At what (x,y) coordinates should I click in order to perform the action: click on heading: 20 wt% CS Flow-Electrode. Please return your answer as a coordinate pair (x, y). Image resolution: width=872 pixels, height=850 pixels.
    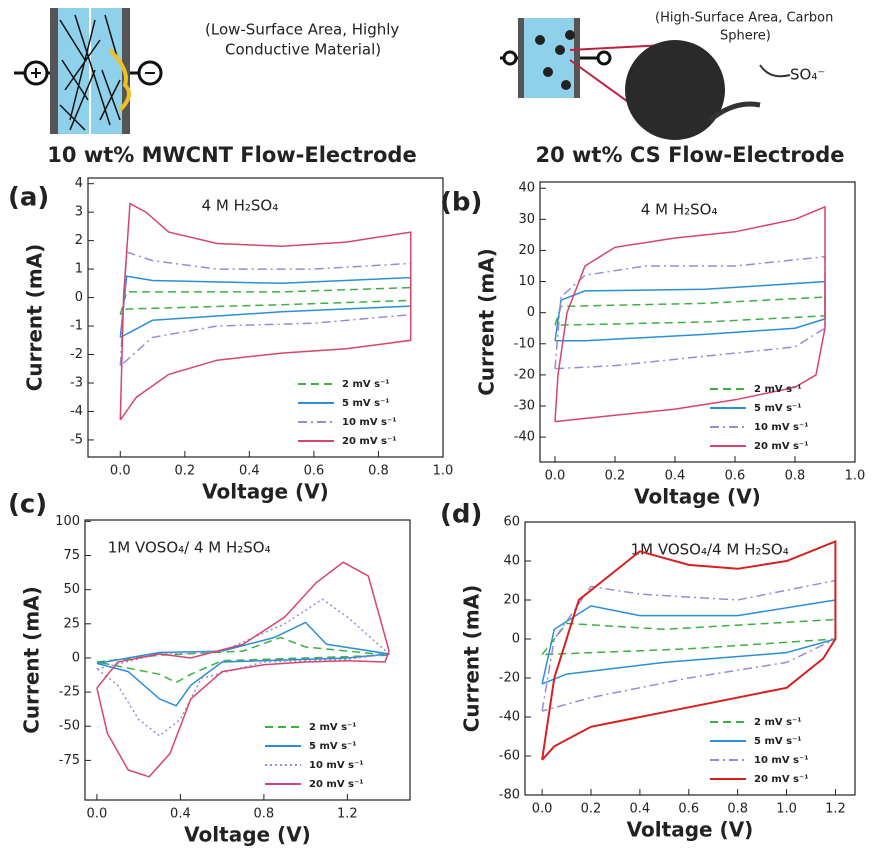
    Looking at the image, I should click on (690, 155).